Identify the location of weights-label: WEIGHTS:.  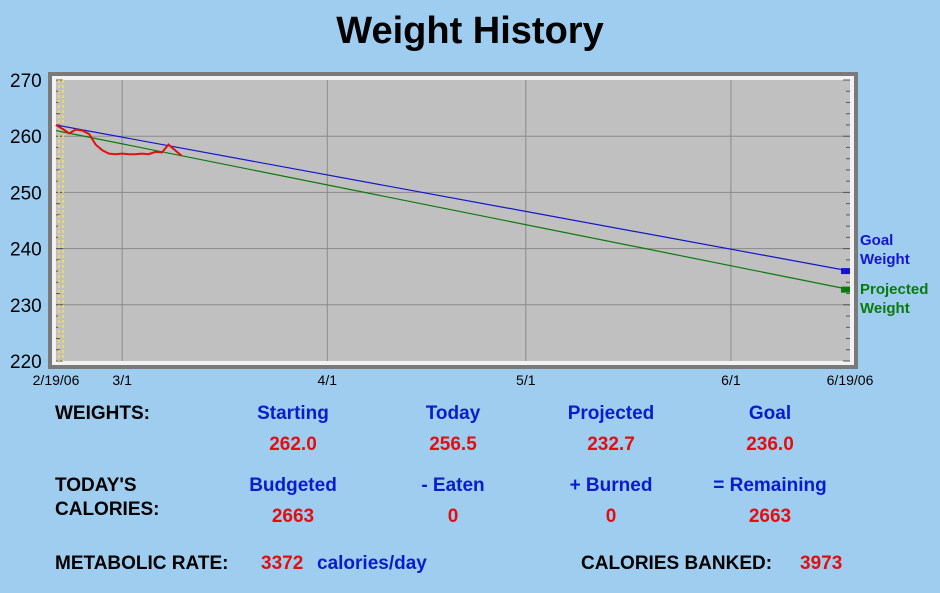
(102, 413).